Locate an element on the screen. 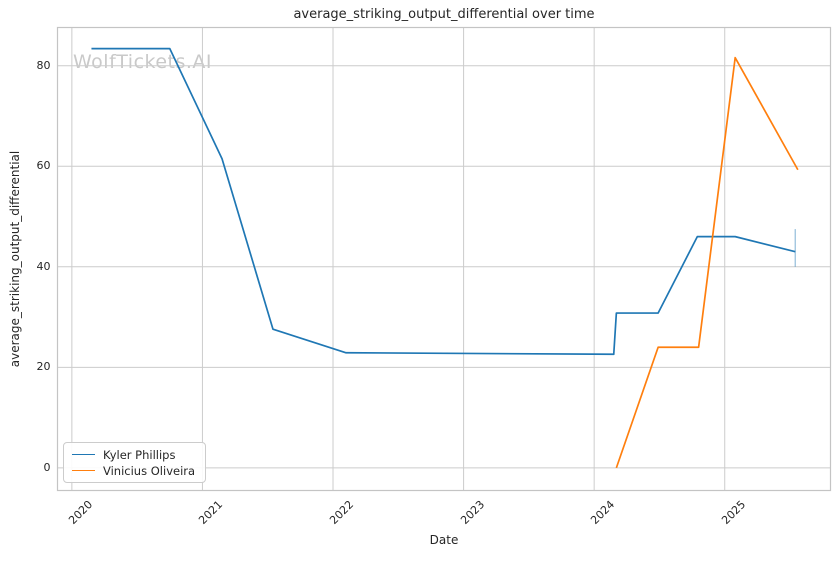 The width and height of the screenshot is (840, 561). legend-label: Kyler Phillips is located at coordinates (139, 454).